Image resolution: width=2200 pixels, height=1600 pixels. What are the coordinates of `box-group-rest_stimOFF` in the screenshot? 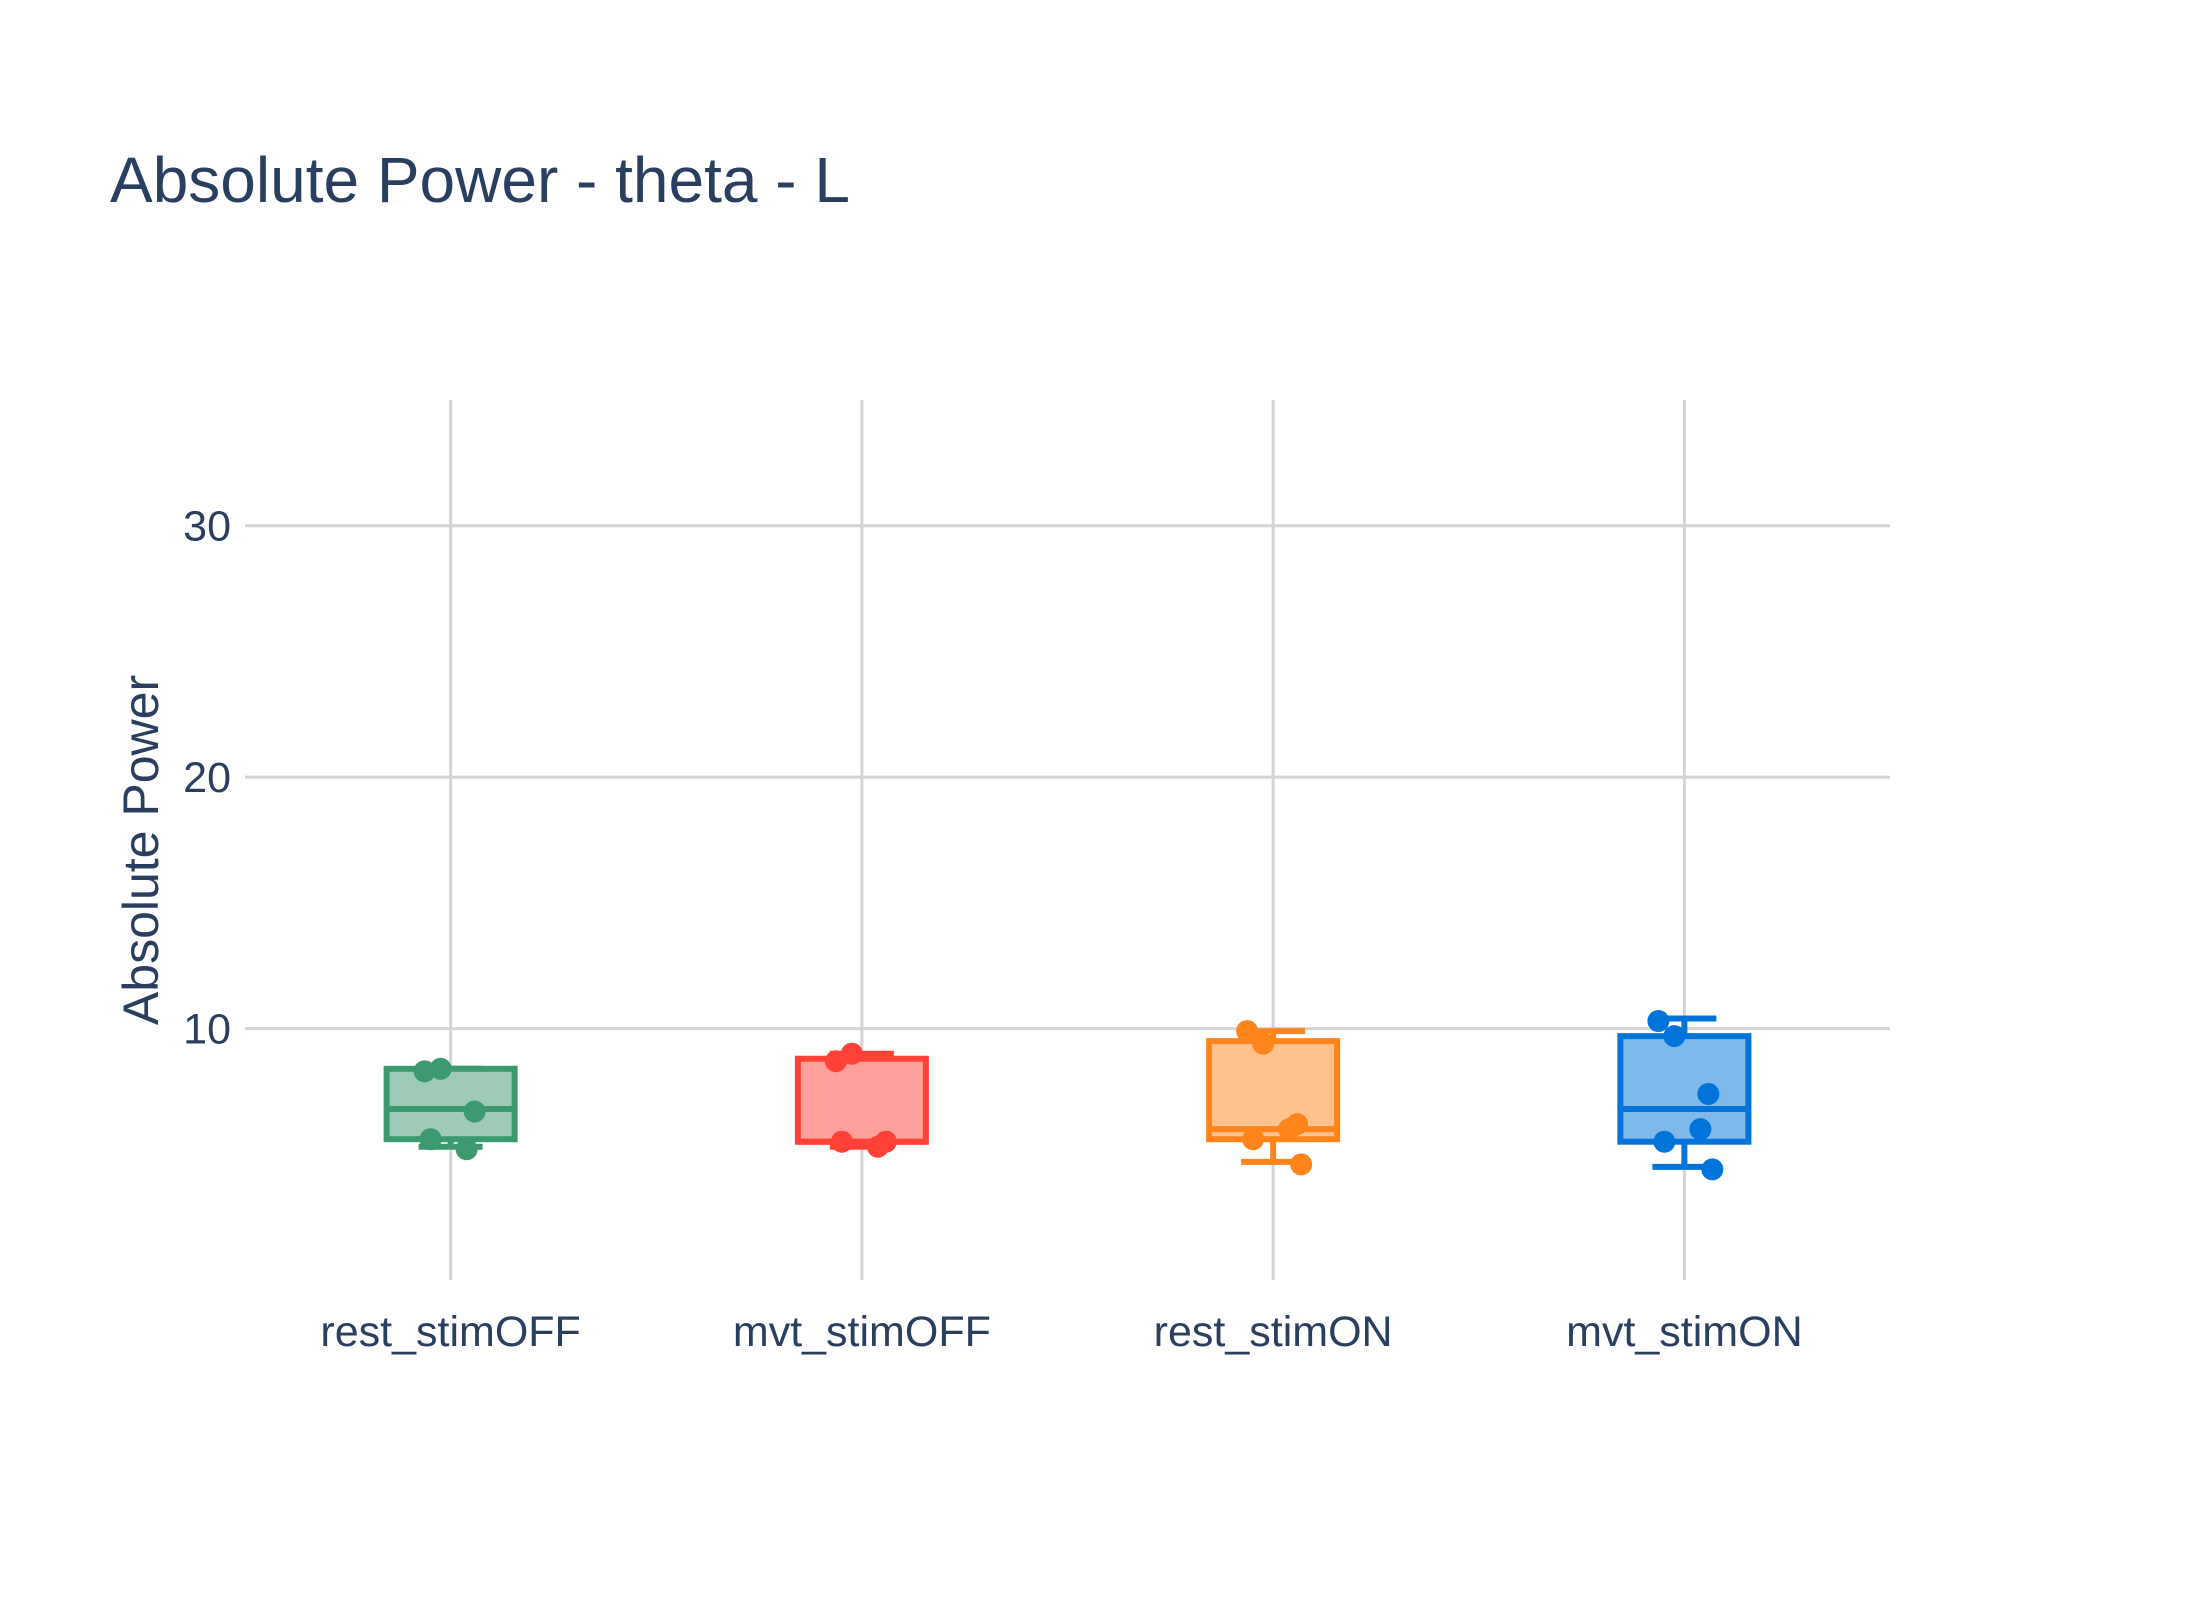 It's located at (450, 1109).